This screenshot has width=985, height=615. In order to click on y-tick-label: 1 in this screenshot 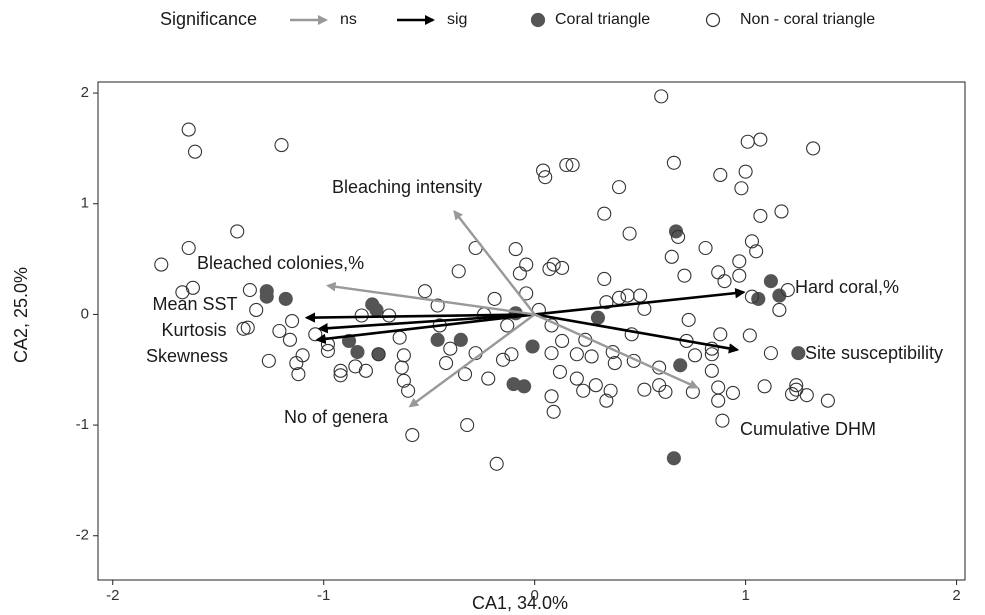, I will do `click(85, 203)`.